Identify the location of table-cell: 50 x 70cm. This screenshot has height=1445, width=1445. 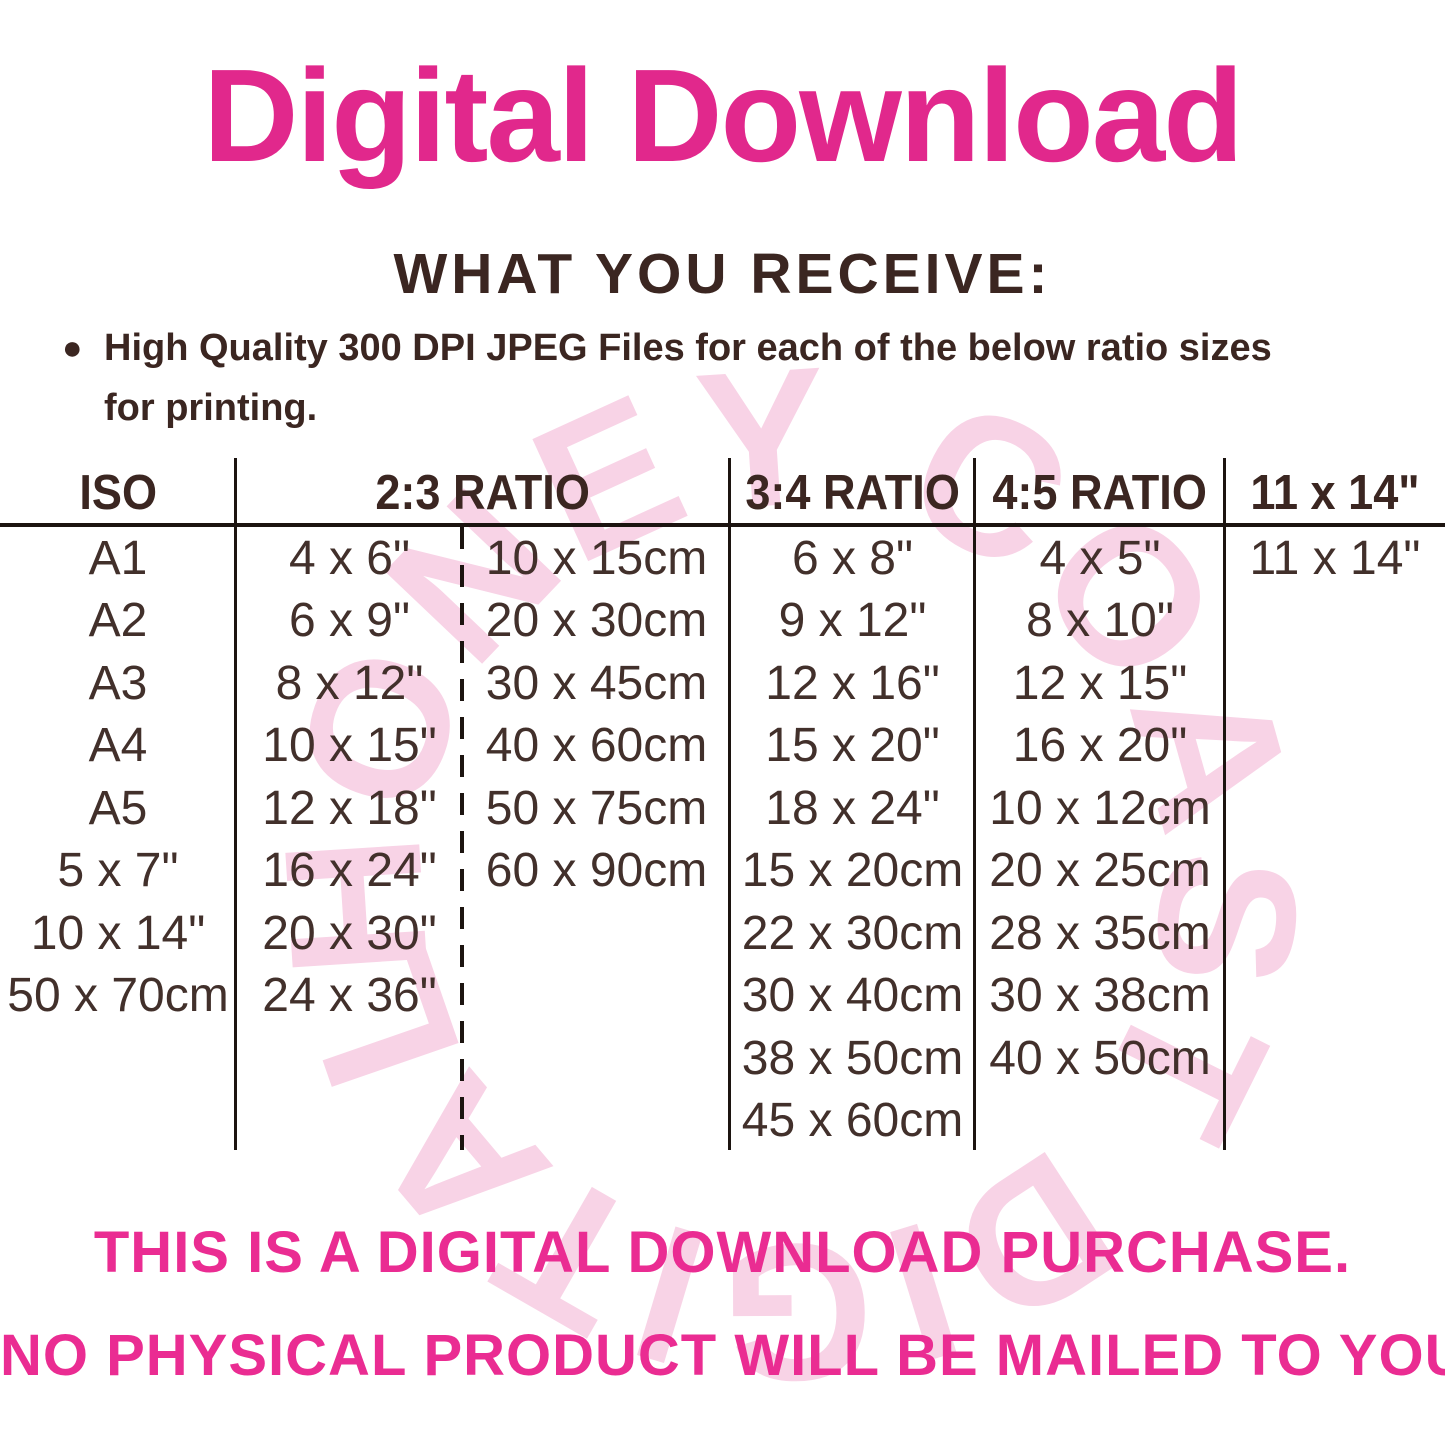
(118, 996).